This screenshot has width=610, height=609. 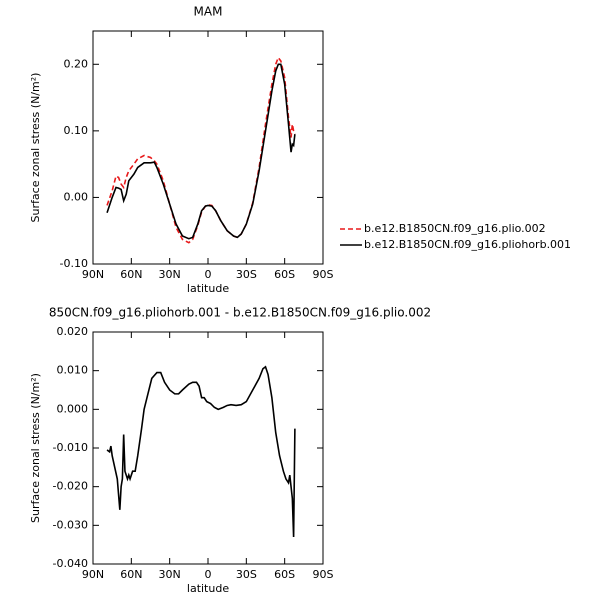 What do you see at coordinates (467, 244) in the screenshot?
I see `legend-label: b.e12.B1850CN.f09_g16.pliohorb.001` at bounding box center [467, 244].